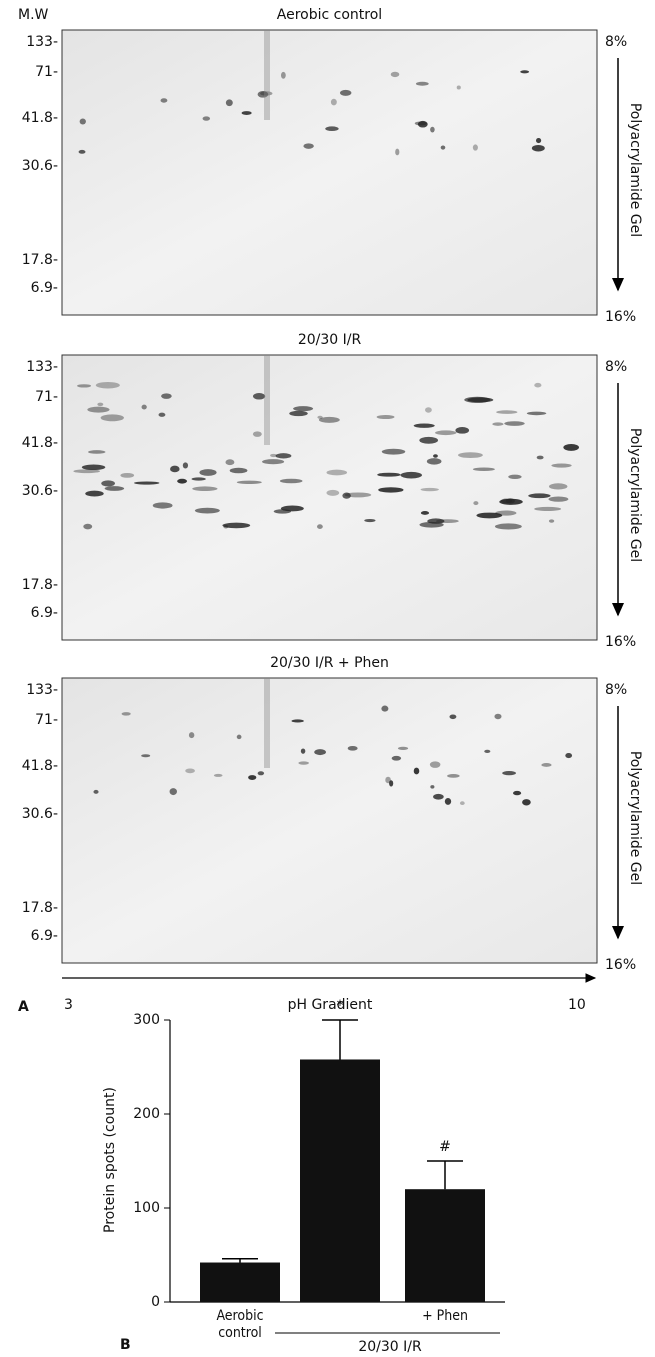 Image resolution: width=655 pixels, height=1357 pixels. I want to click on panel-label: B, so click(125, 1345).